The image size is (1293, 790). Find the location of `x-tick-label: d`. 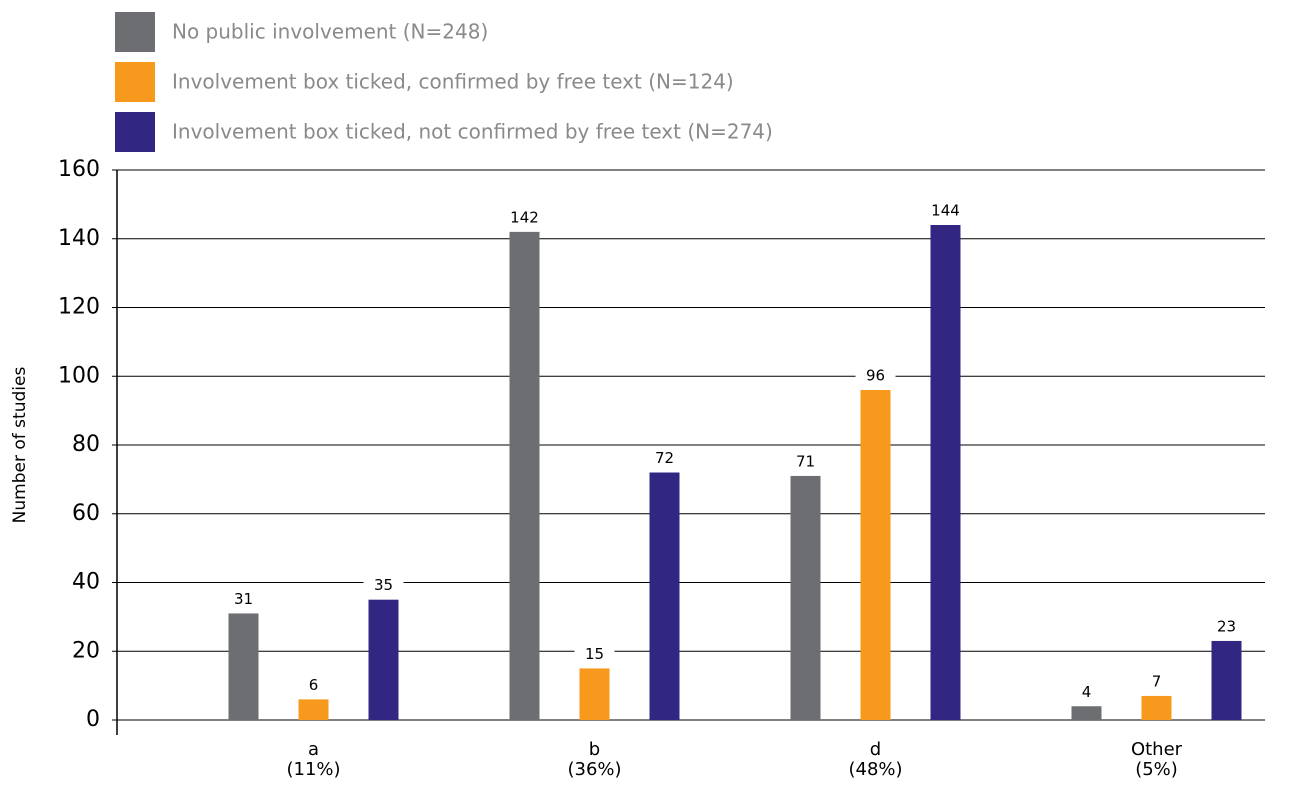

x-tick-label: d is located at coordinates (875, 749).